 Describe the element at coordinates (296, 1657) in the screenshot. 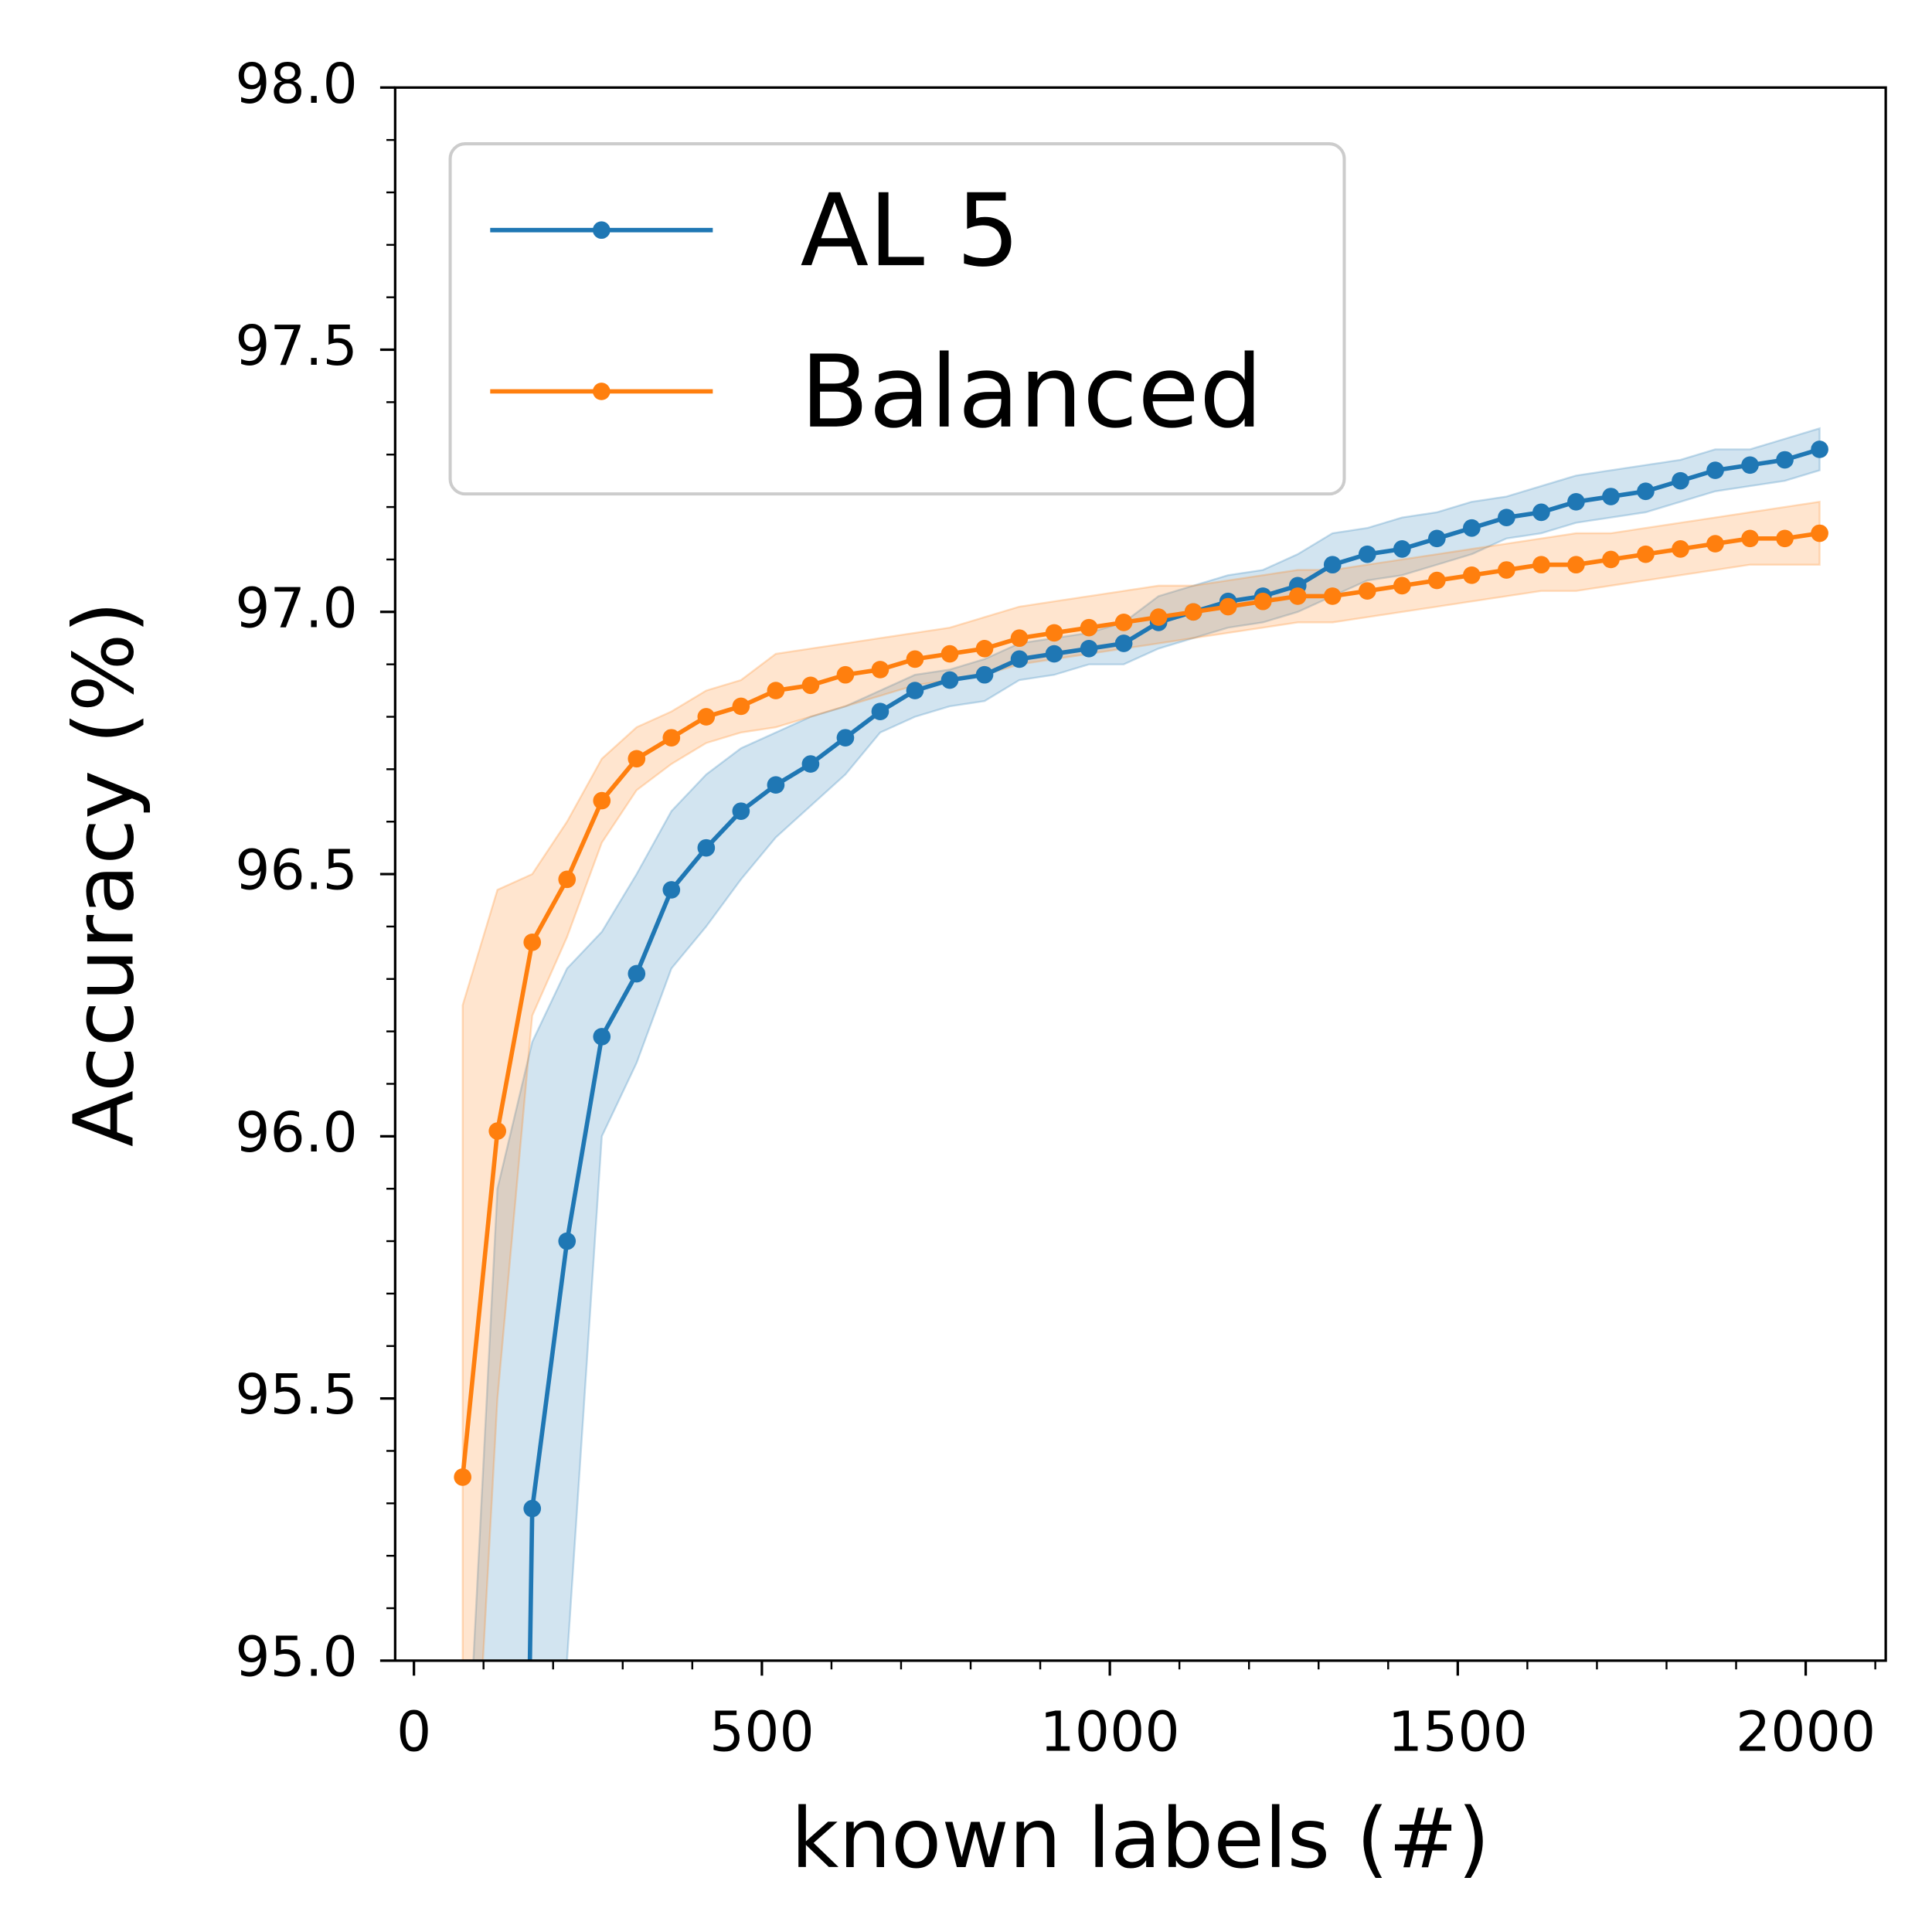

I see `y-tick-label: 95.0` at that location.